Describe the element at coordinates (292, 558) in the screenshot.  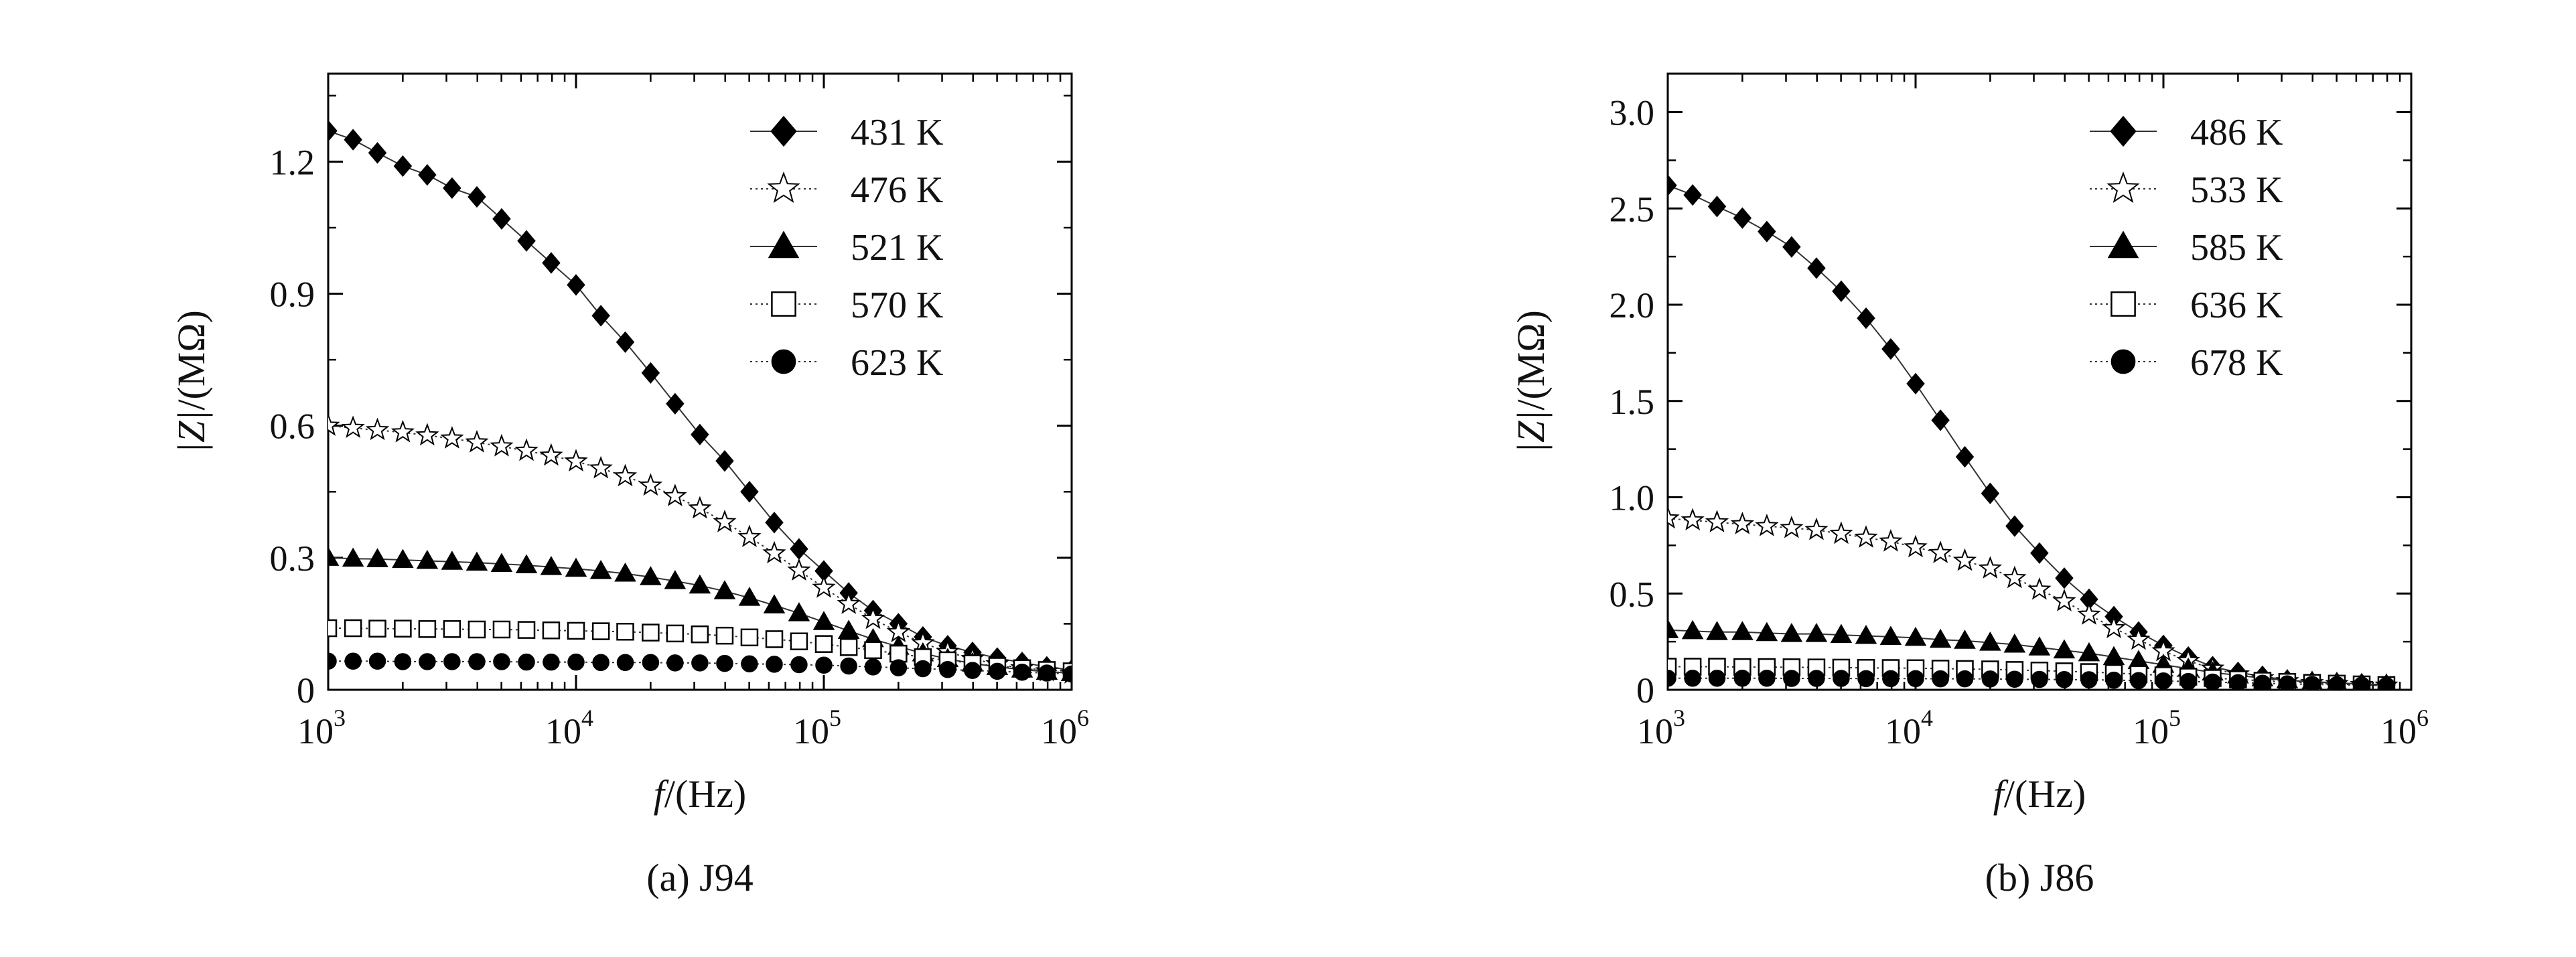
I see `y-tick-label: 0.3` at that location.